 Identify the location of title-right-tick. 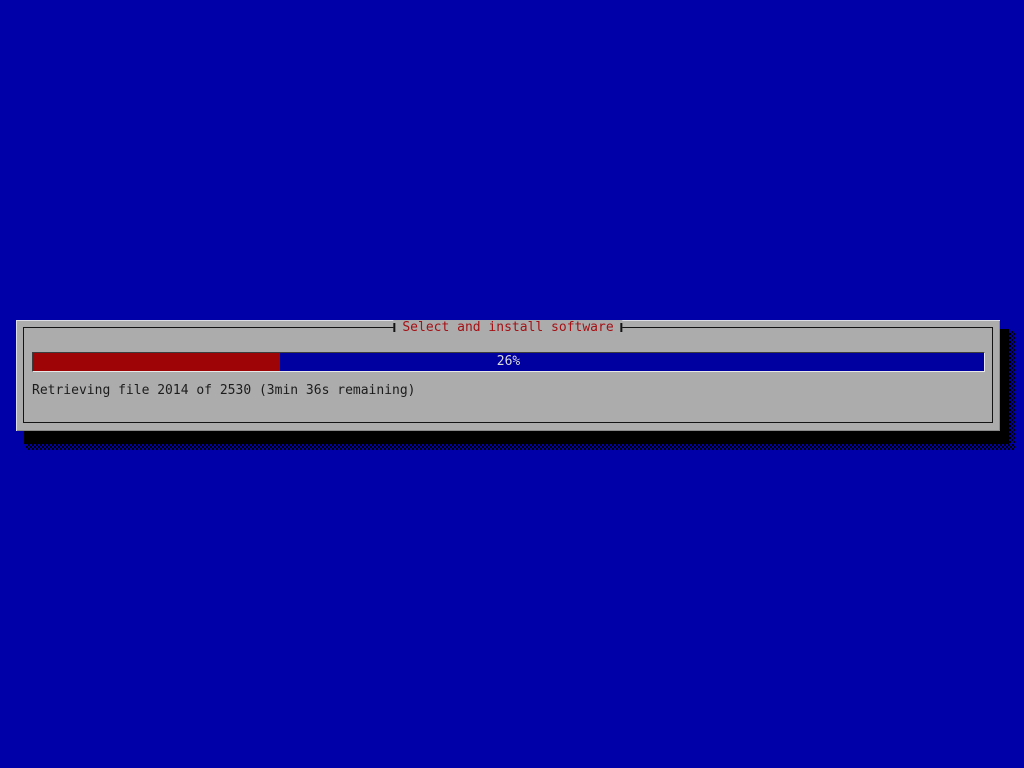
(621, 327).